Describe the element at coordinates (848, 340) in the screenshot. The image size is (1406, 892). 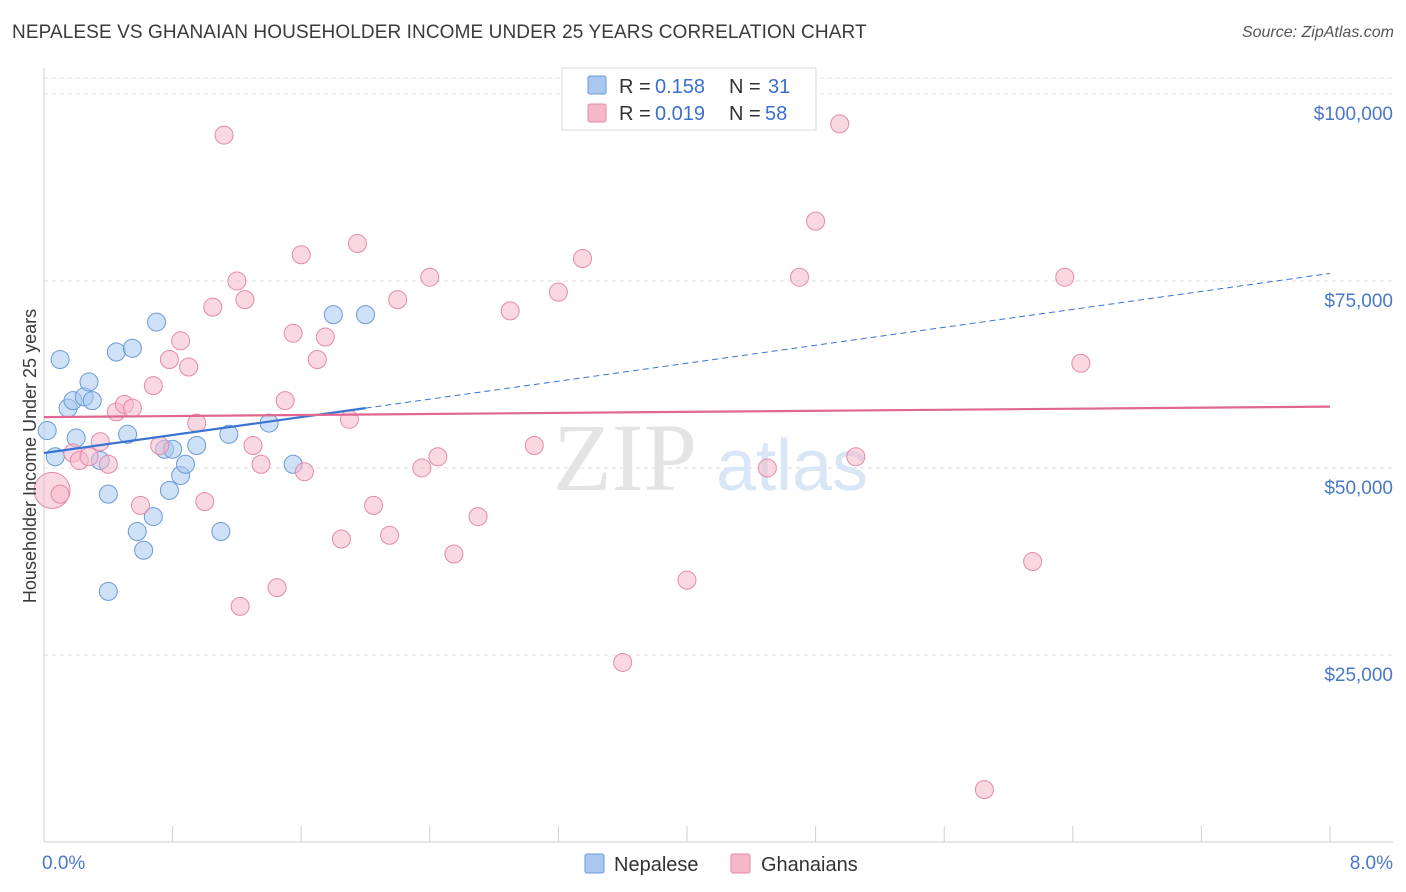
I see `trend-line-nepalese-extension` at that location.